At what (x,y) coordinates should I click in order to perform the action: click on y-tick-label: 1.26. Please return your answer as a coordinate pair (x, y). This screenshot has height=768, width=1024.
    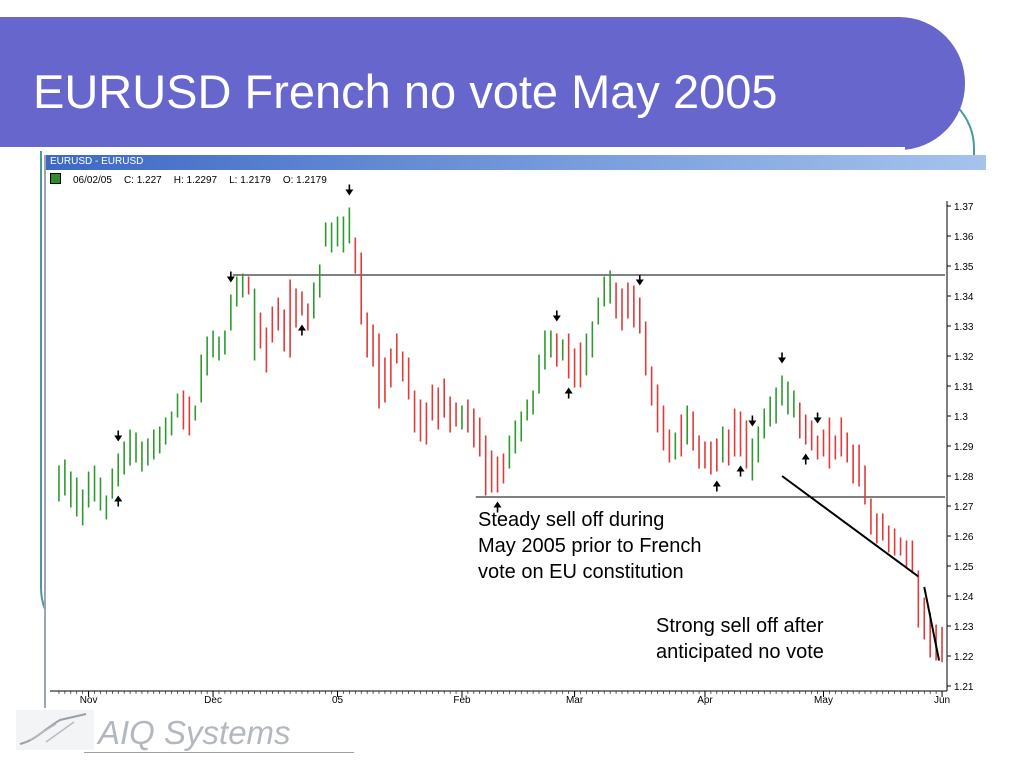
    Looking at the image, I should click on (964, 537).